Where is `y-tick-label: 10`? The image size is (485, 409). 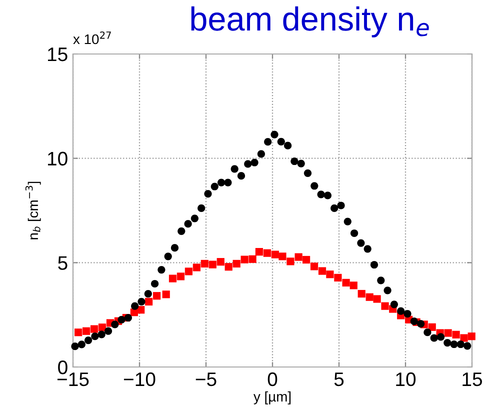
y-tick-label: 10 is located at coordinates (58, 159).